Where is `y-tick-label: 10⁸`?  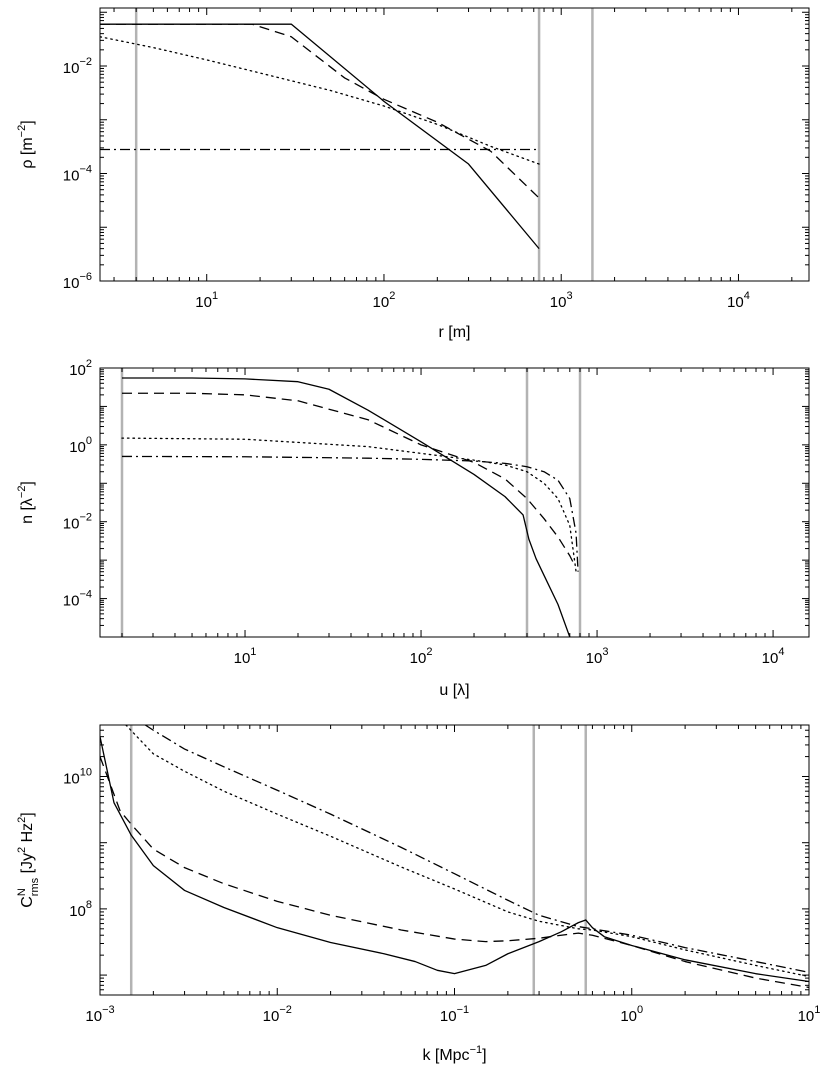
y-tick-label: 10⁸ is located at coordinates (80, 909).